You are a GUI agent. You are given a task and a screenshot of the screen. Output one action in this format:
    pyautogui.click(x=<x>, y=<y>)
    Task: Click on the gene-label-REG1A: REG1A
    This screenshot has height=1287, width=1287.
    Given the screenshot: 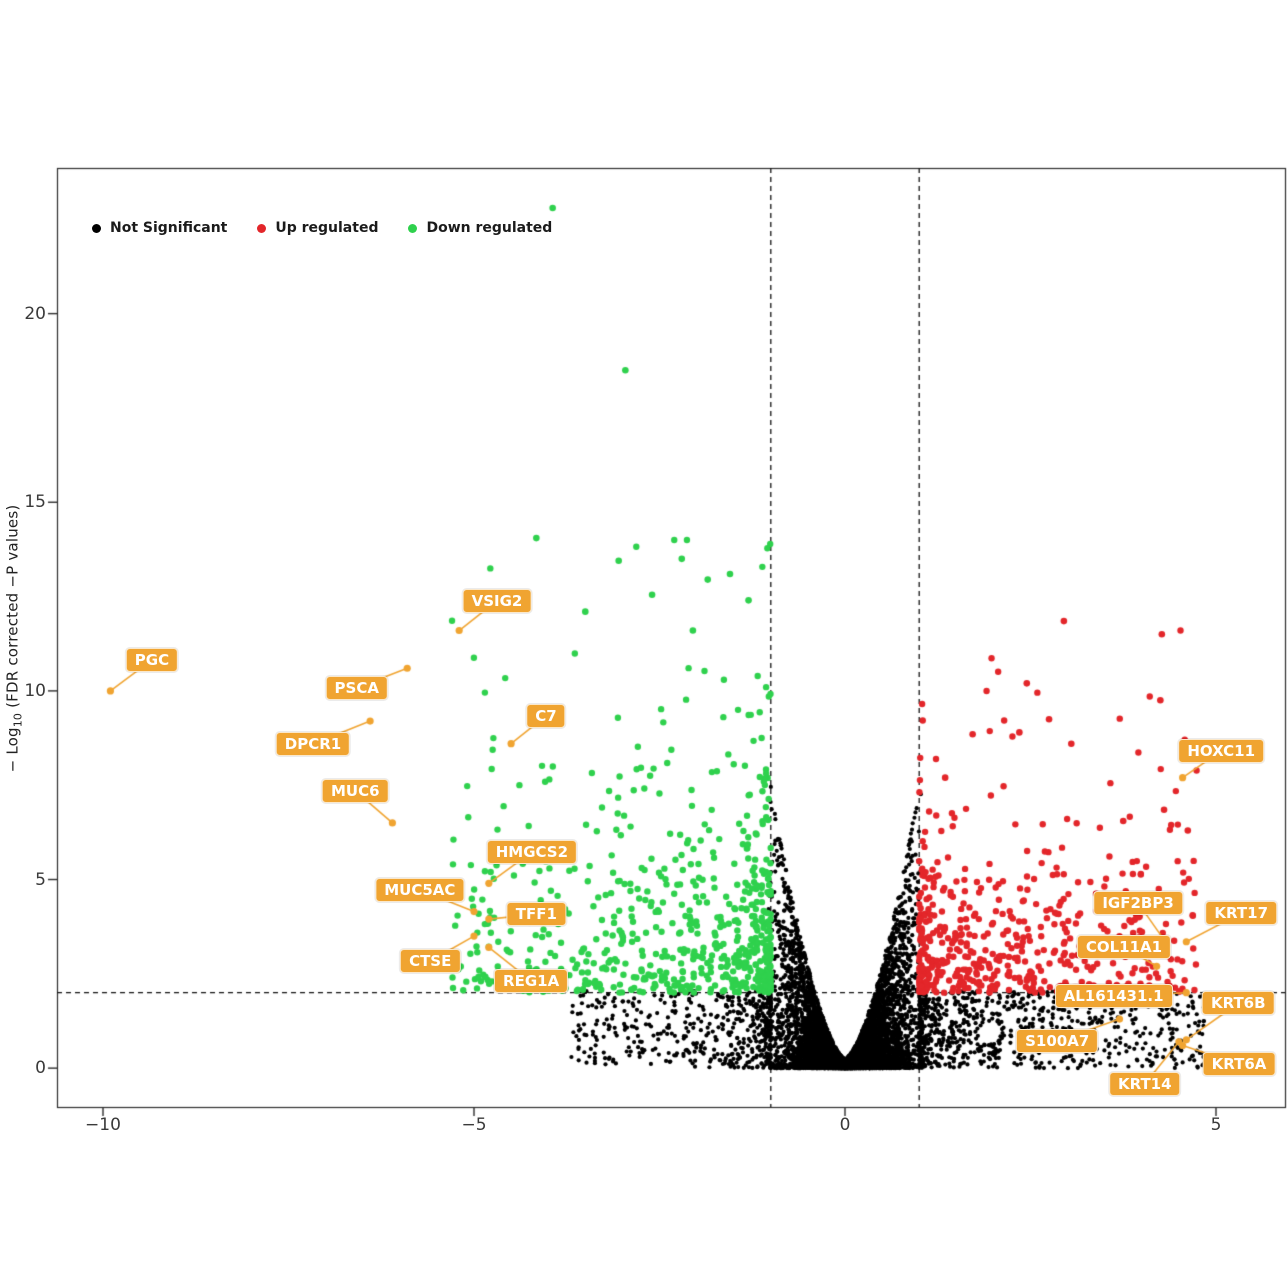 What is the action you would take?
    pyautogui.click(x=531, y=980)
    